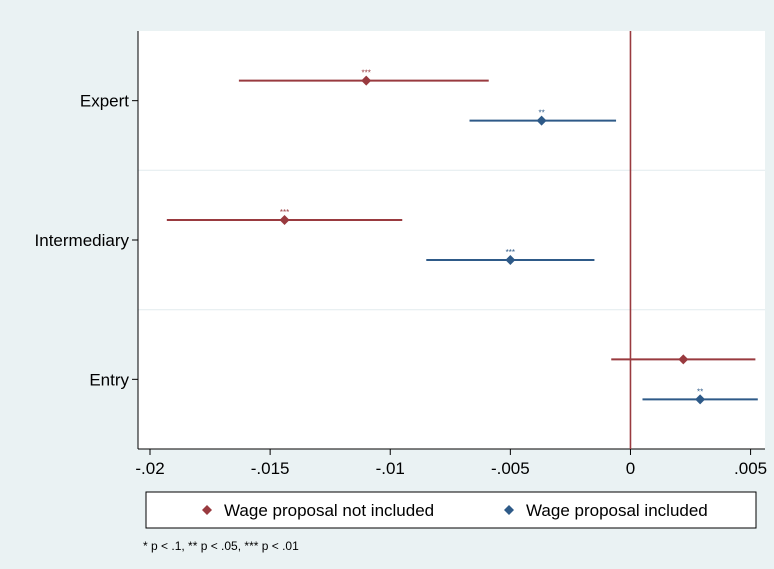 Image resolution: width=774 pixels, height=569 pixels. What do you see at coordinates (617, 510) in the screenshot?
I see `legend-label: Wage proposal included` at bounding box center [617, 510].